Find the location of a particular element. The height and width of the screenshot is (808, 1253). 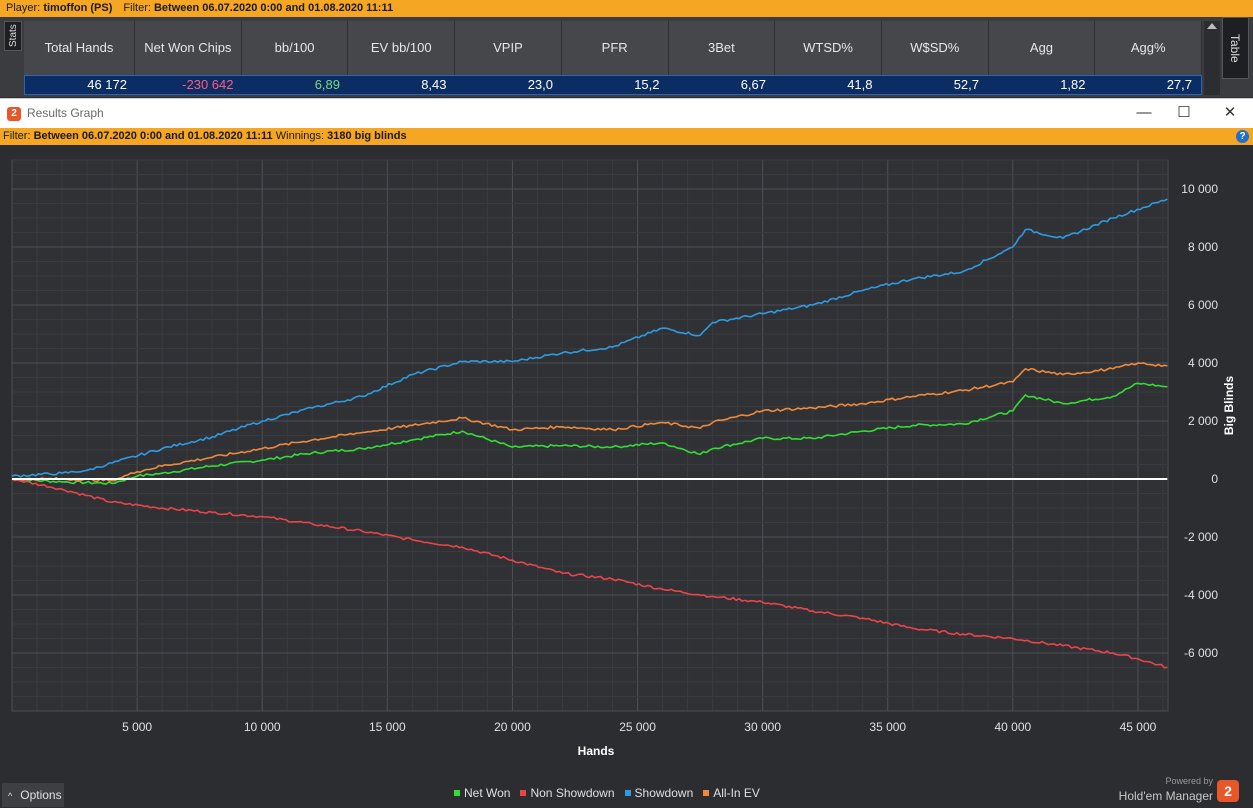

y-tick-label: 2 000 is located at coordinates (1203, 421).